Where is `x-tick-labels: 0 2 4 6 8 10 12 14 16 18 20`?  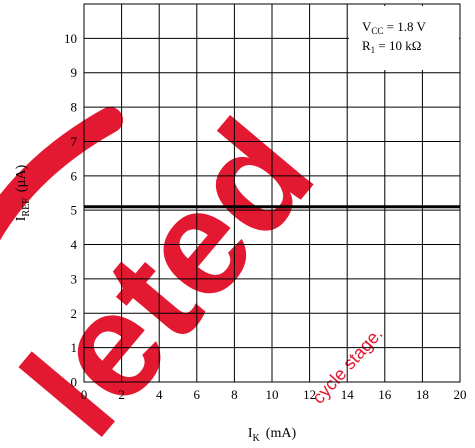 x-tick-labels: 0 2 4 6 8 10 12 14 16 18 20 is located at coordinates (274, 394).